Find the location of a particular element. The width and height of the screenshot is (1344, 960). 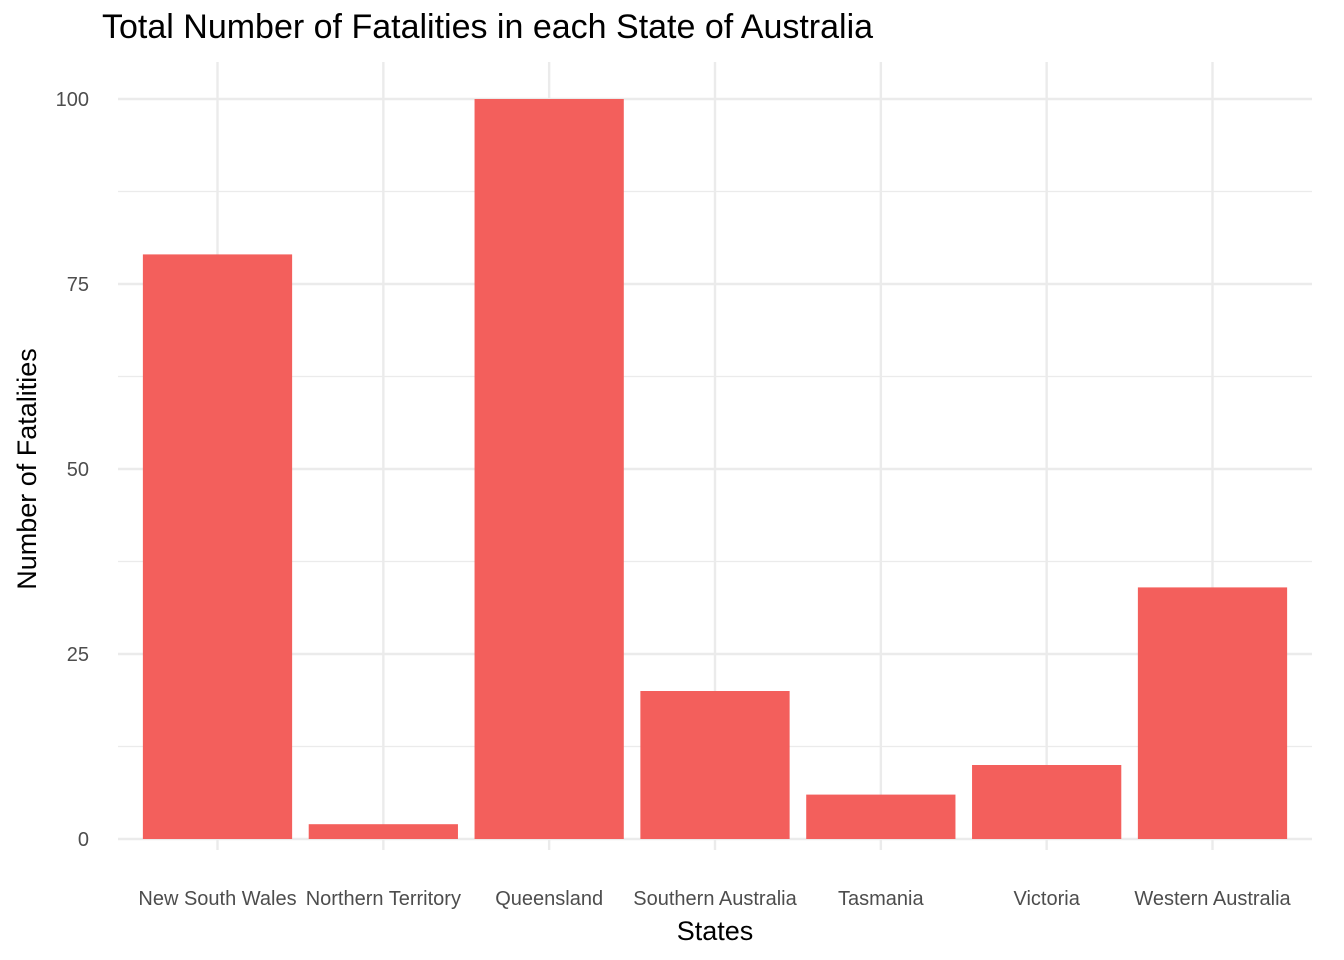

x-tick-label: Western Australia is located at coordinates (1212, 899).